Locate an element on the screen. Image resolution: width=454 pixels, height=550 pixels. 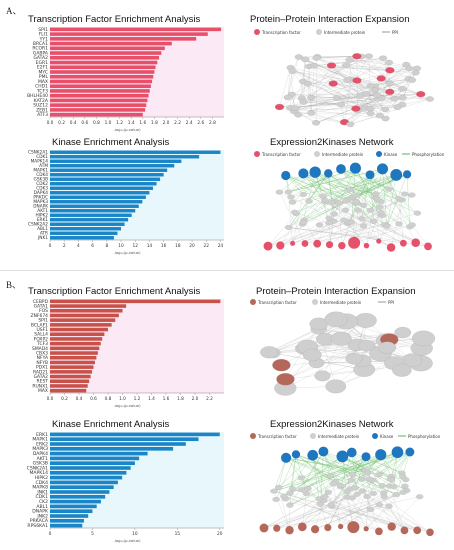
x-tick-label: 2.0 is located at coordinates (195, 399).